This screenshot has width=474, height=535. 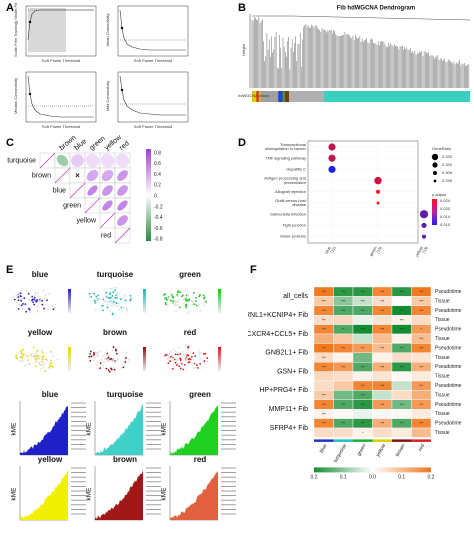 What do you see at coordinates (361, 96) in the screenshot?
I see `module-color-bar` at bounding box center [361, 96].